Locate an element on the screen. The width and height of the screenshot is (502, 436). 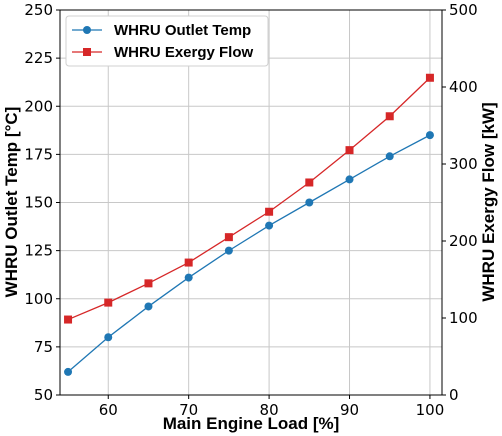
right-y-axis: 0 100 200 300 400 500 is located at coordinates (460, 202).